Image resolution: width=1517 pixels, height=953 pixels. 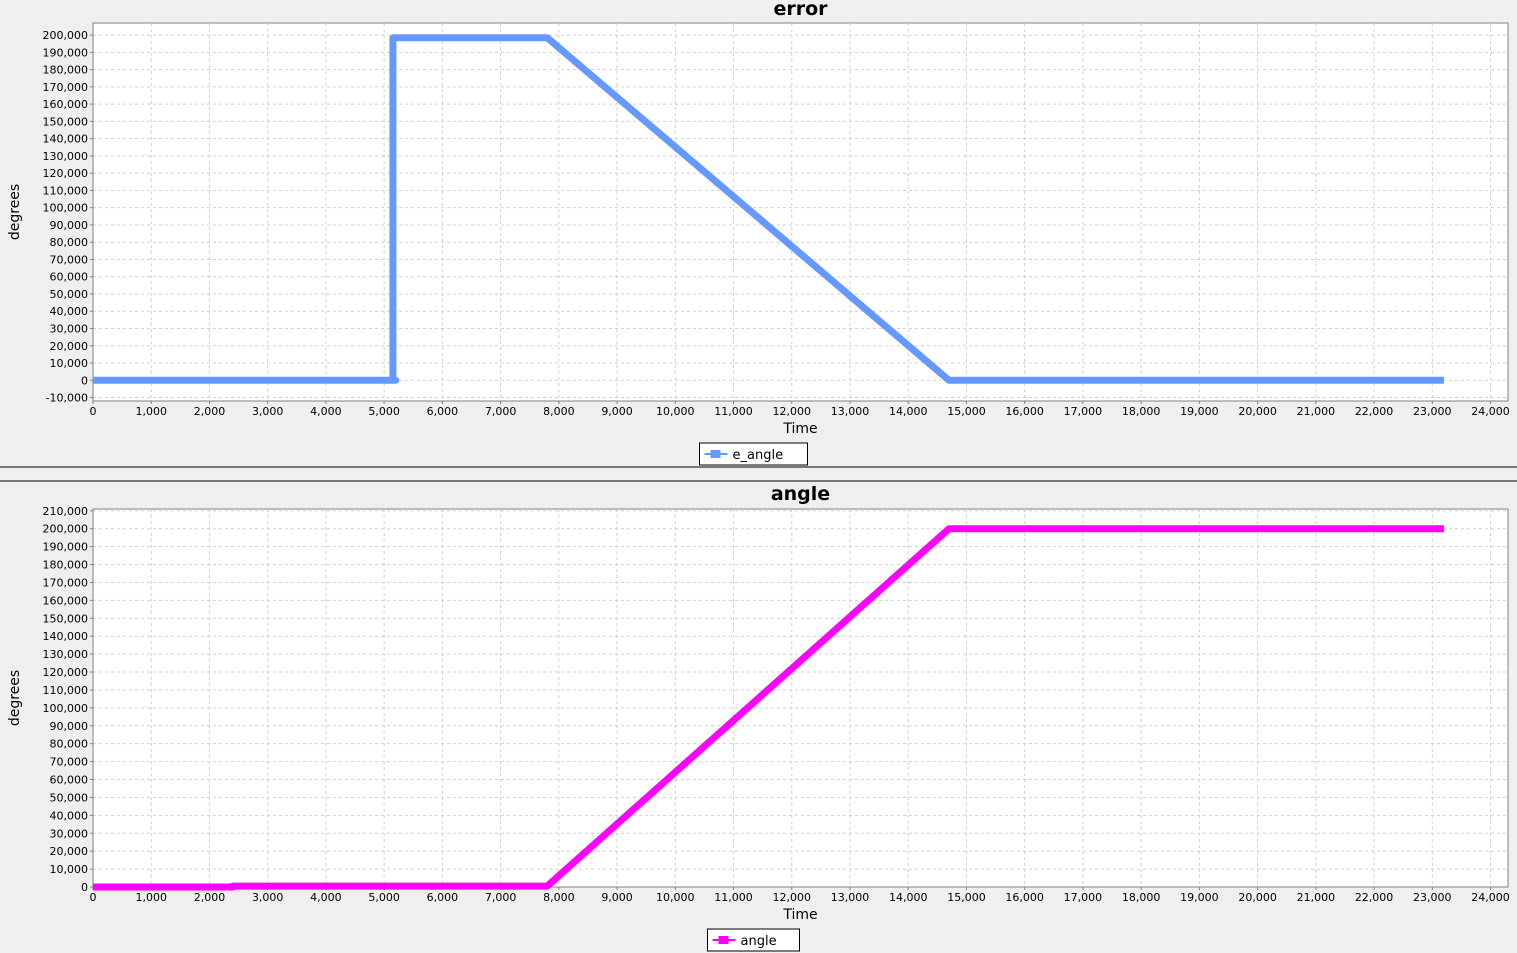 I want to click on x-tick-label: 4,000, so click(x=326, y=411).